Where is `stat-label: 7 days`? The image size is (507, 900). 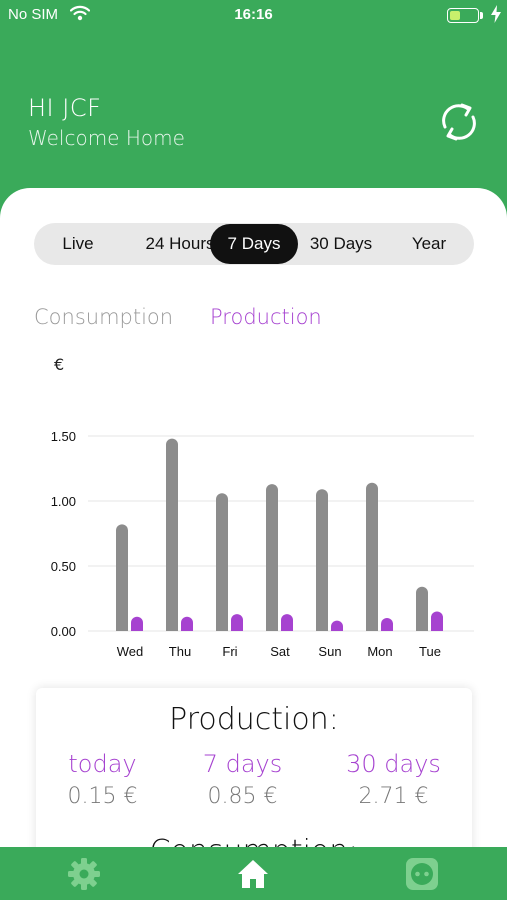
stat-label: 7 days is located at coordinates (242, 764).